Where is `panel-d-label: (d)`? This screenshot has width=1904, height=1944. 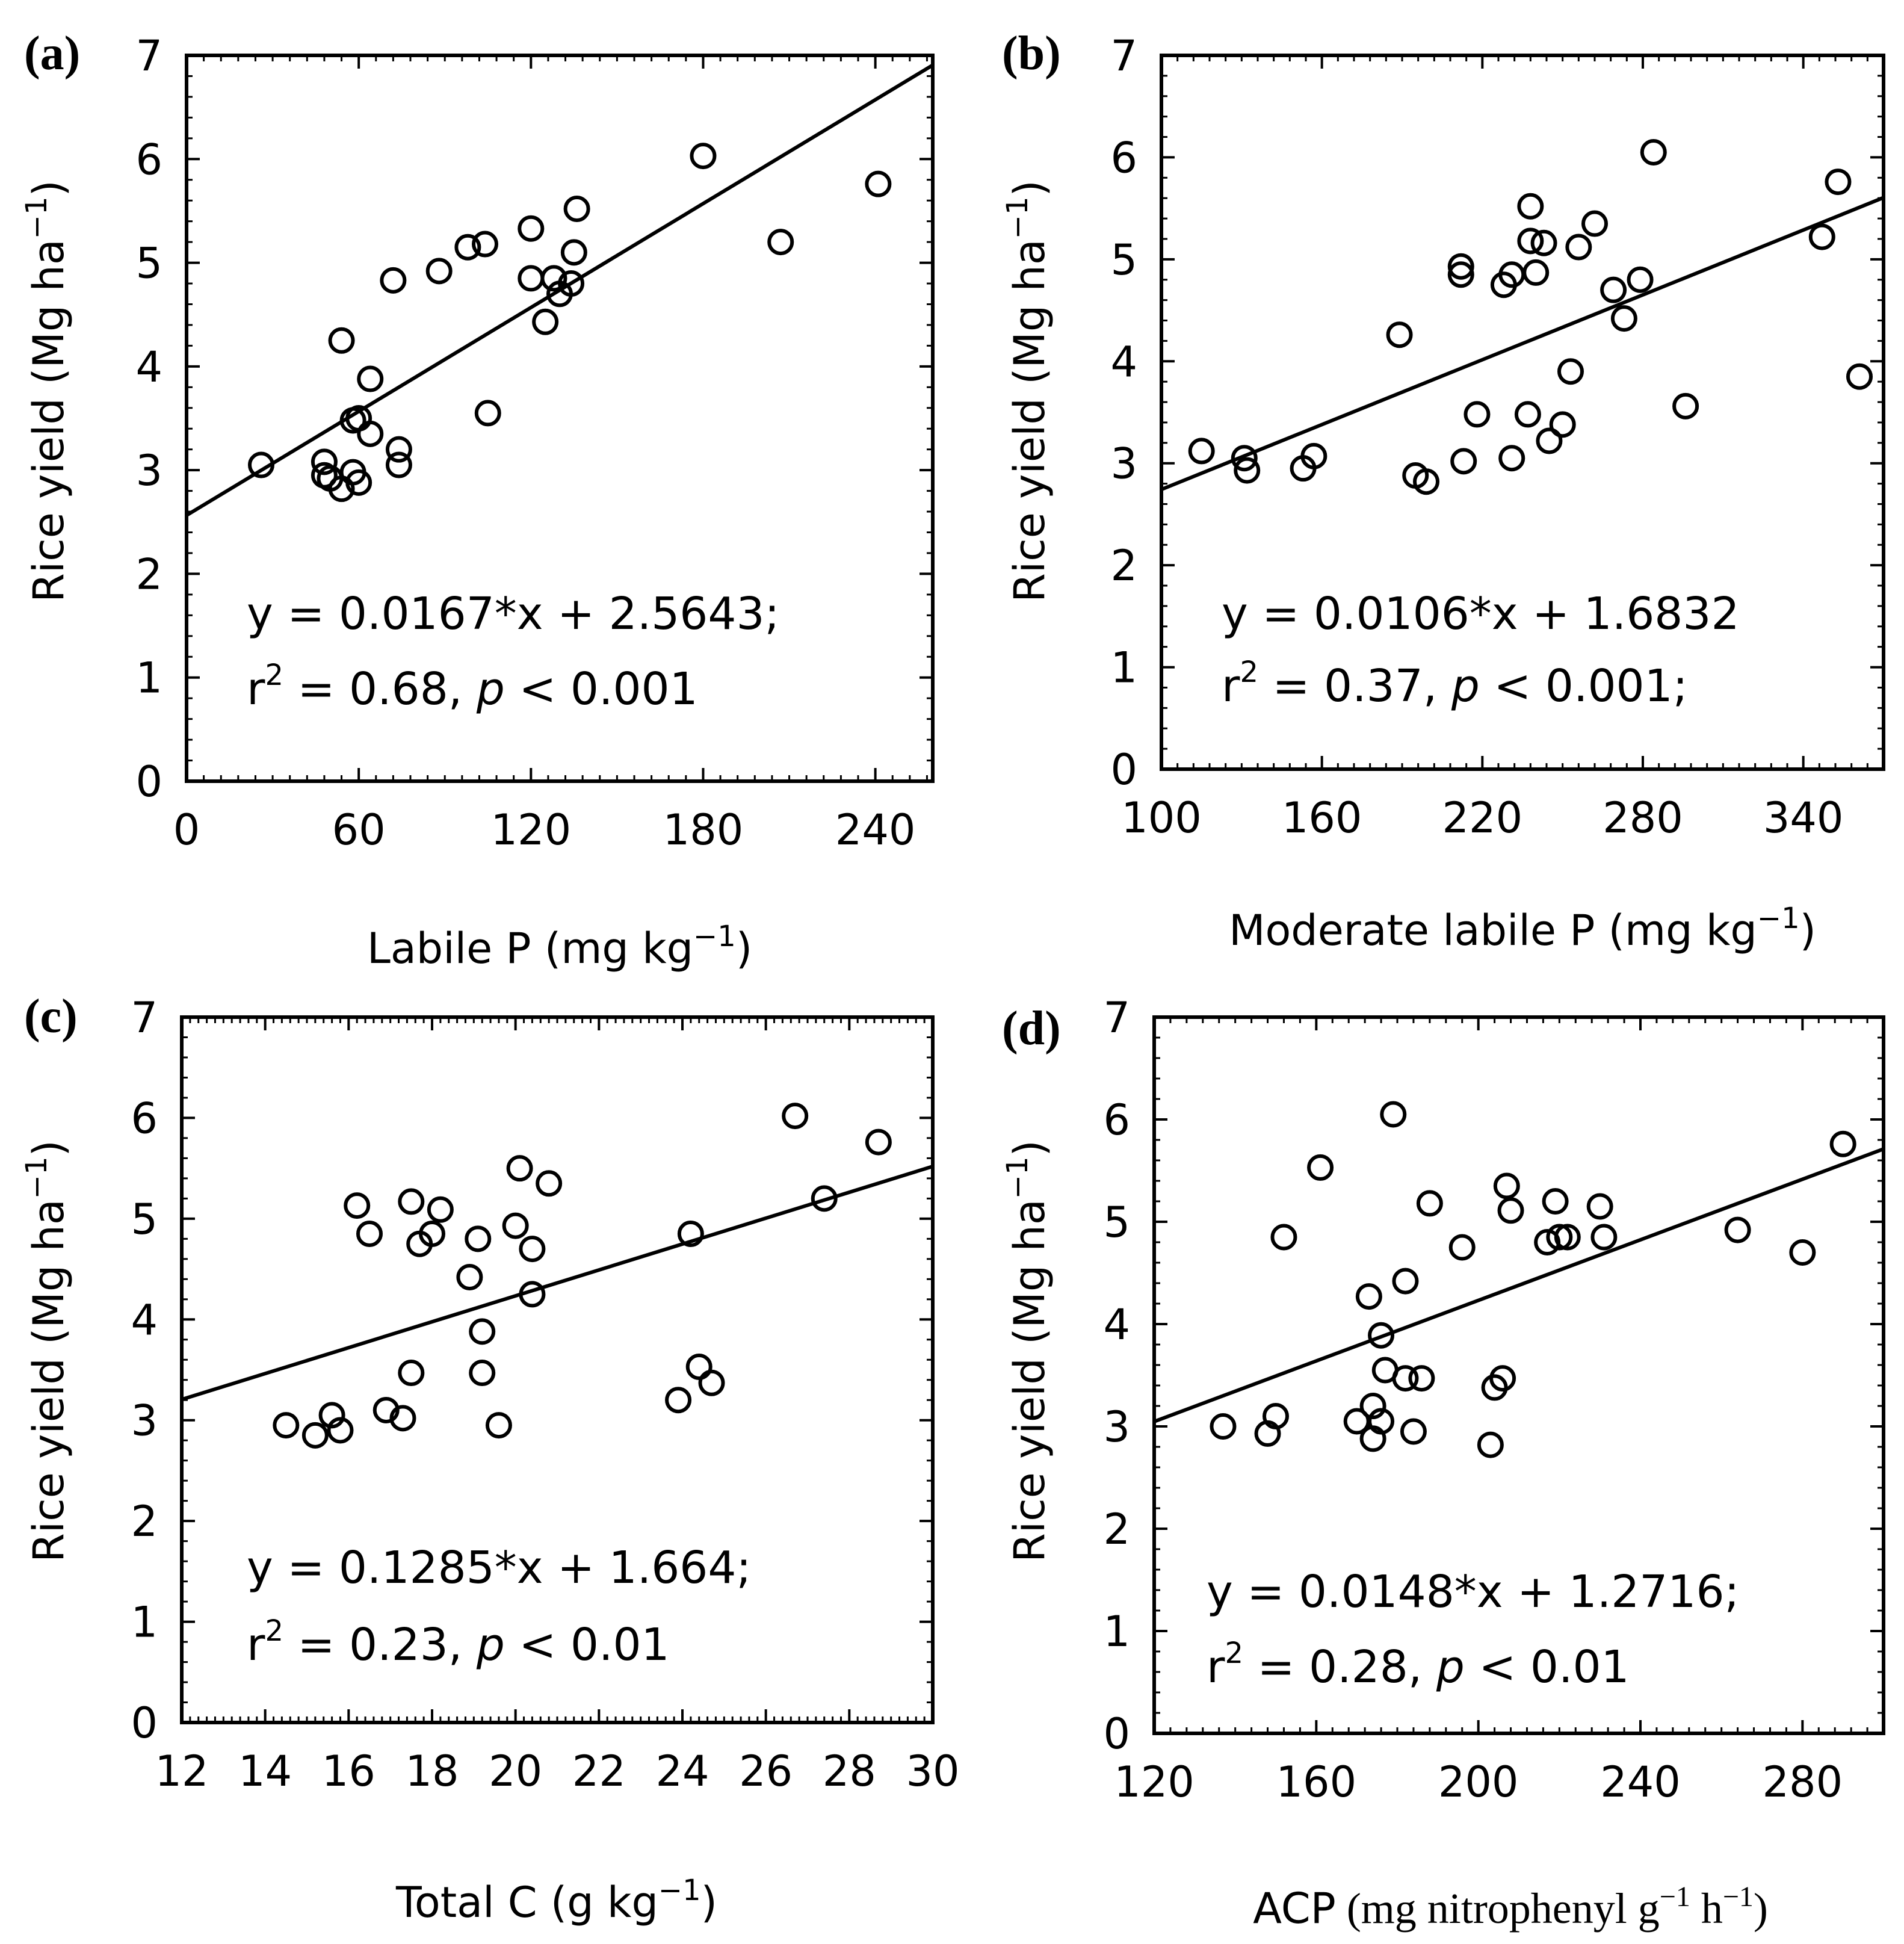
panel-d-label: (d) is located at coordinates (1031, 1028).